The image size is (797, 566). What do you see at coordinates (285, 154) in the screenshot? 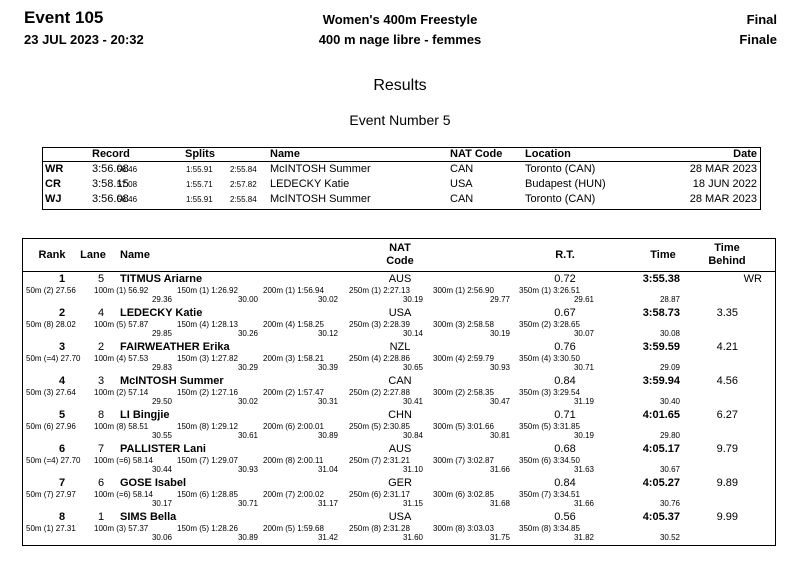
I see `record-header: Name` at bounding box center [285, 154].